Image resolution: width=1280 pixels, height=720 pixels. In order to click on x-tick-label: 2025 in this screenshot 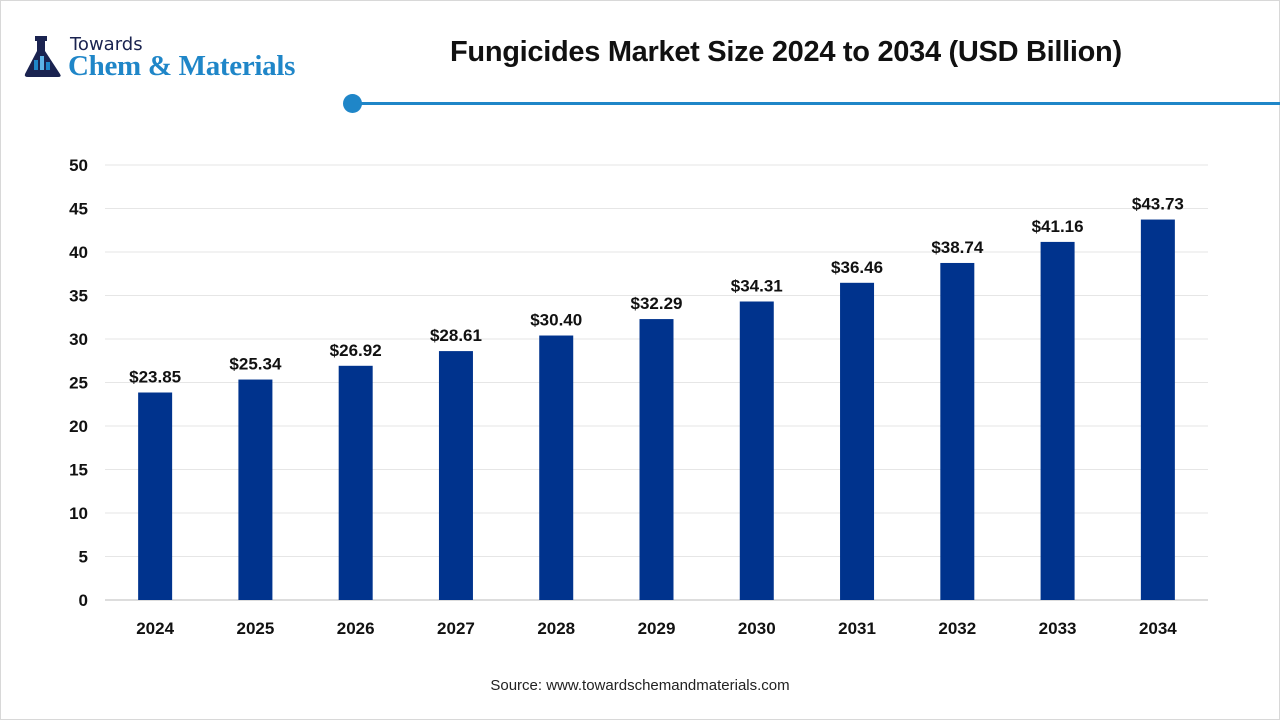, I will do `click(255, 628)`.